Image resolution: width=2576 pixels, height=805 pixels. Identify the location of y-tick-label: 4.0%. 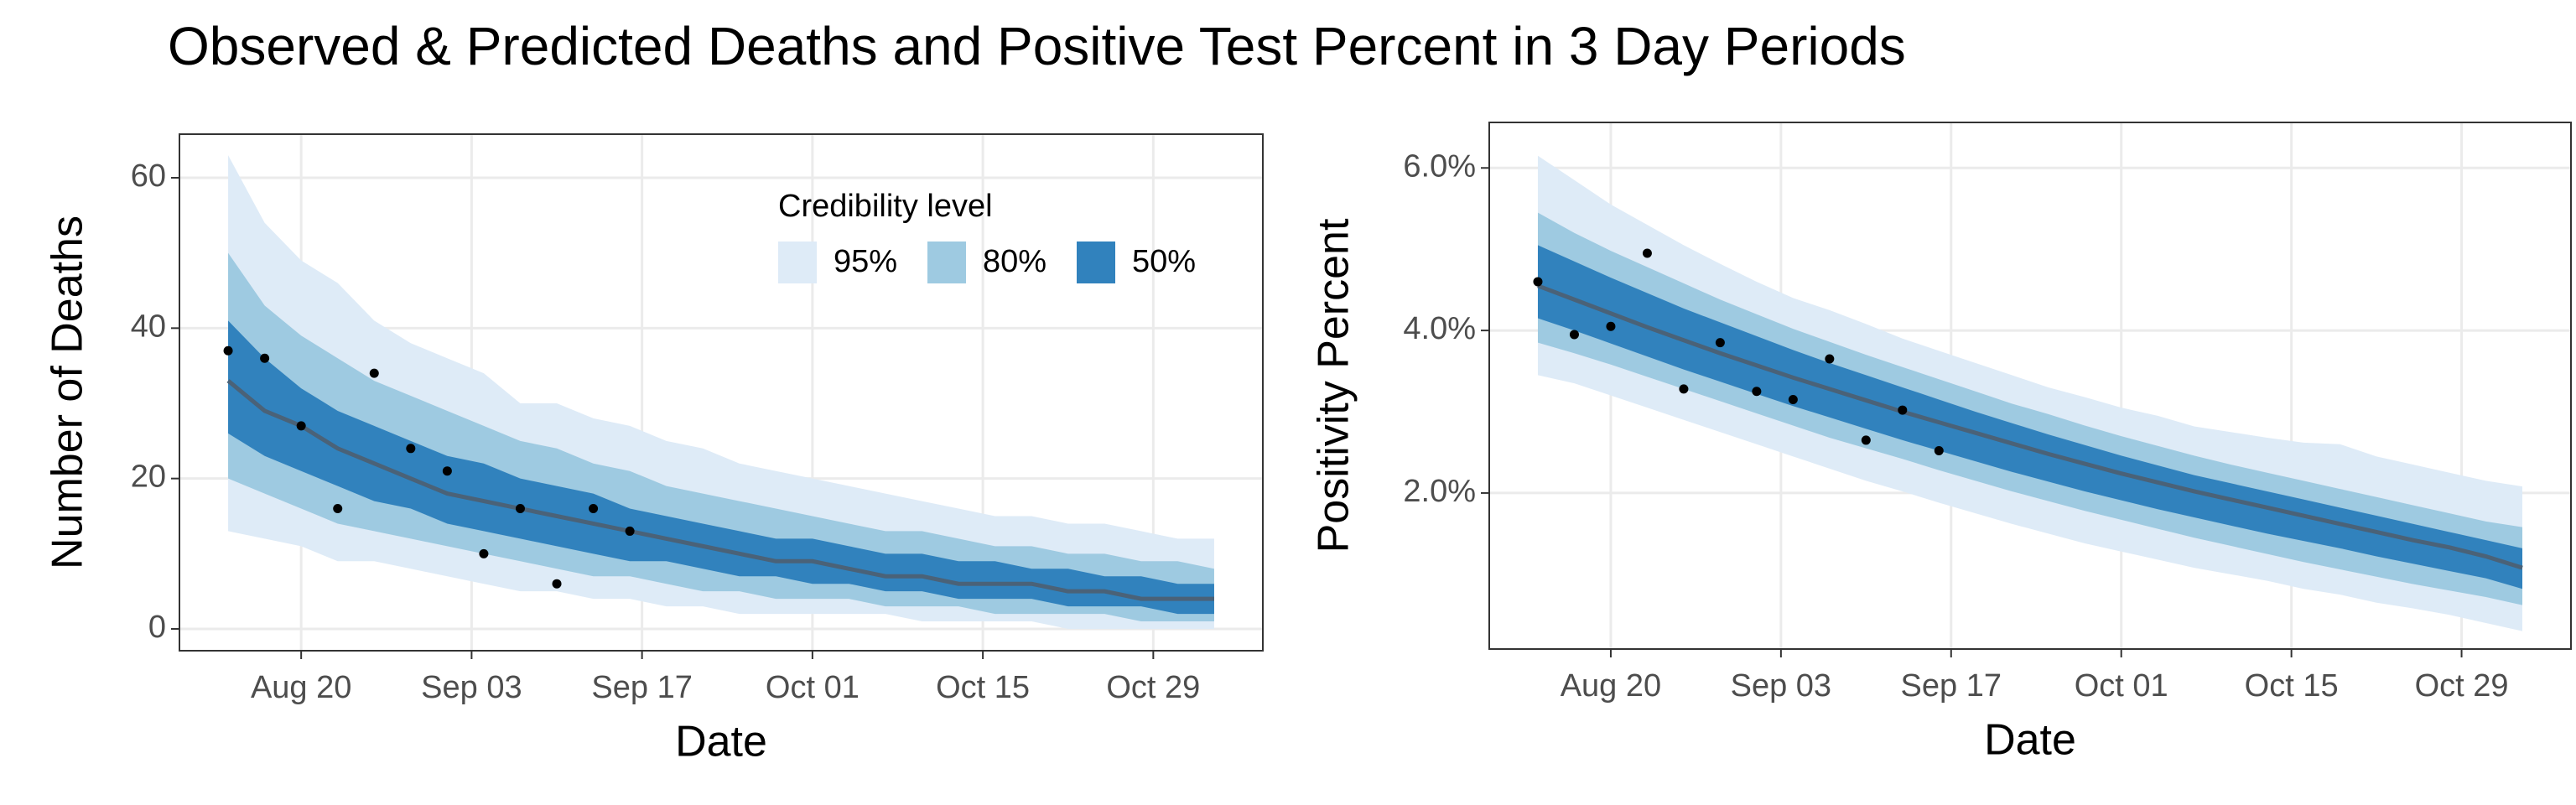
(1439, 328).